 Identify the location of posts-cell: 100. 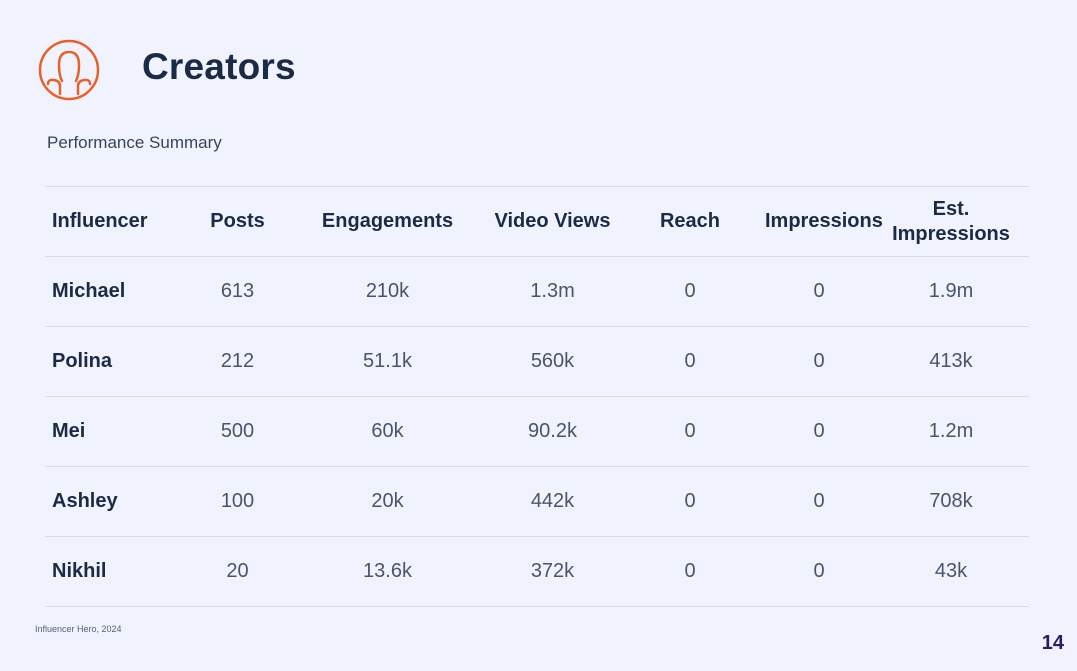
(237, 501).